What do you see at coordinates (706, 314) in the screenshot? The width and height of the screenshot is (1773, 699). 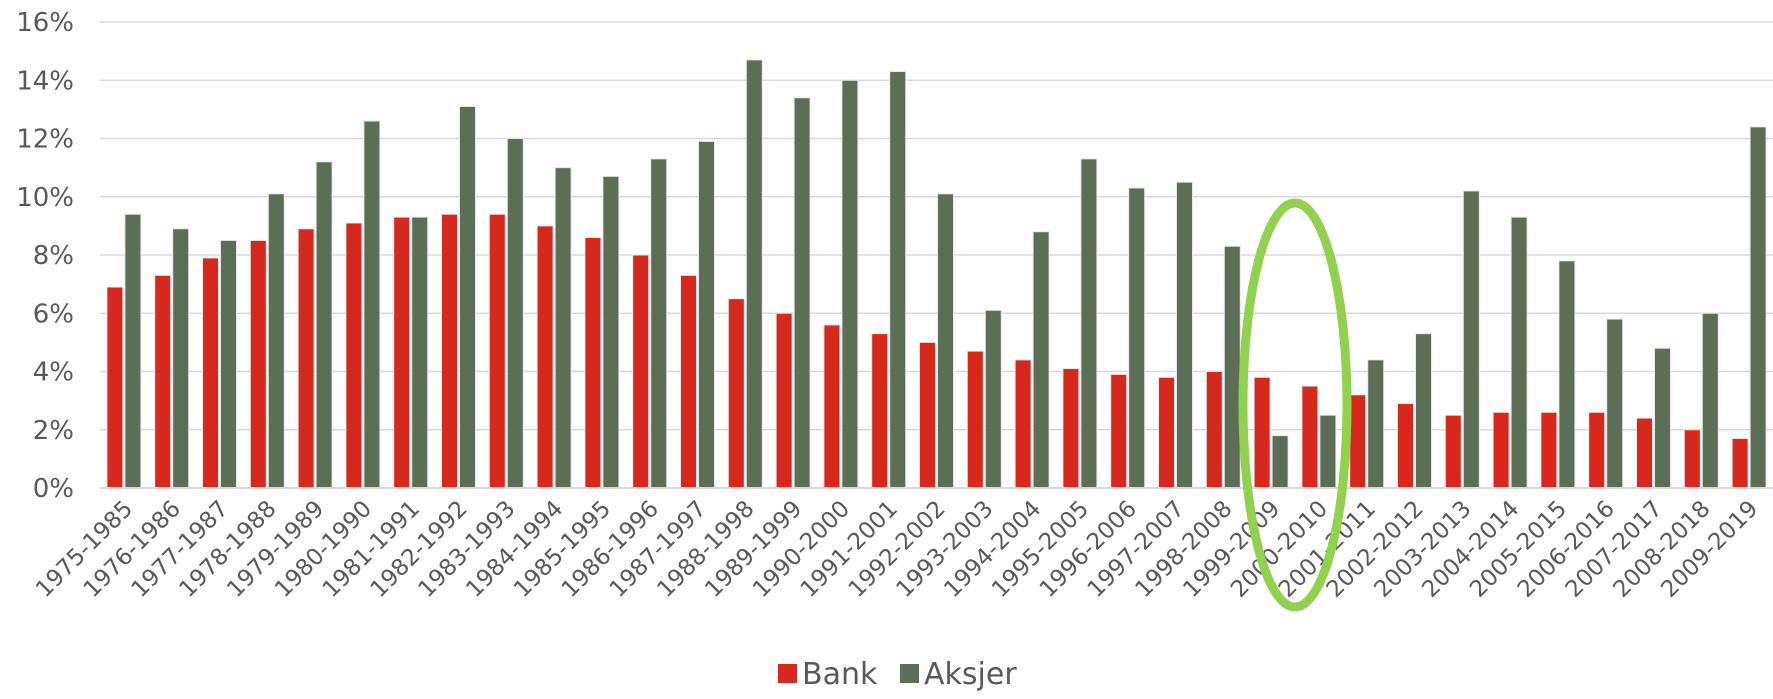 I see `bar-aksjer-1987-1997` at bounding box center [706, 314].